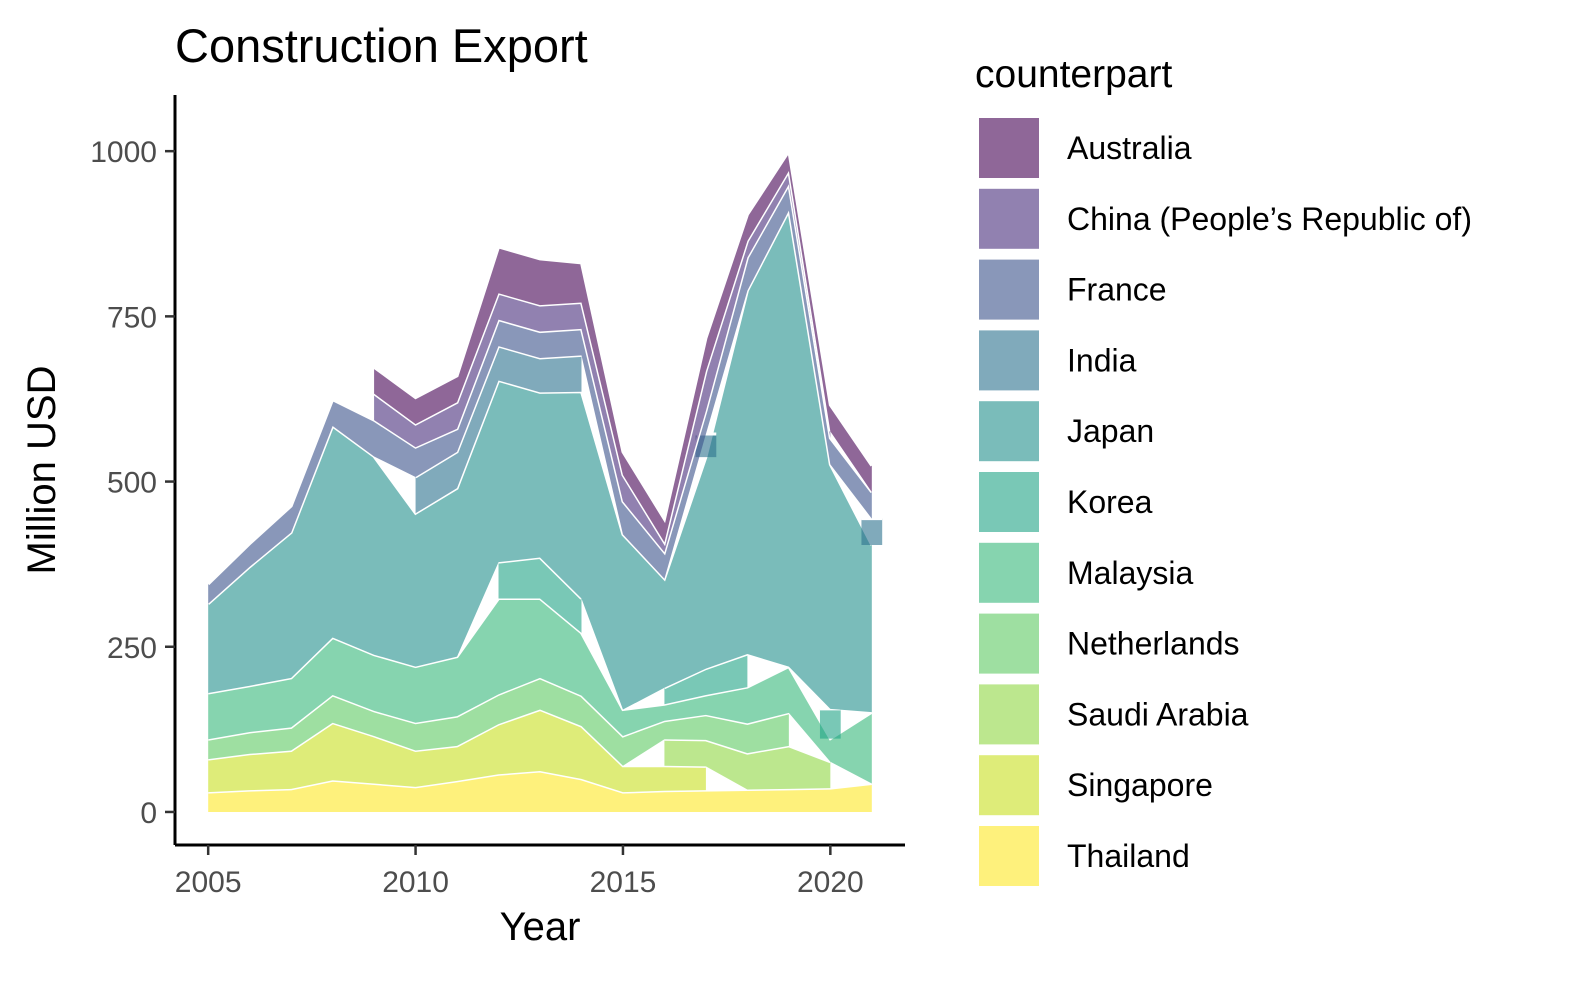  What do you see at coordinates (148, 813) in the screenshot?
I see `y-tick-label: 0` at bounding box center [148, 813].